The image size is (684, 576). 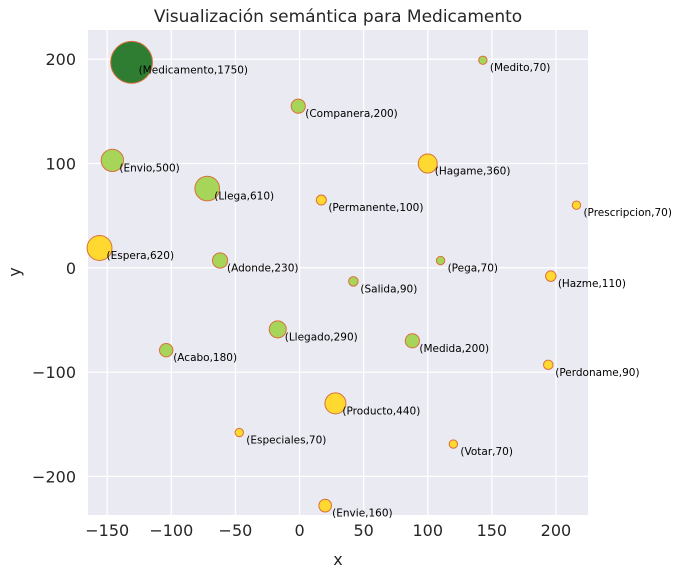 What do you see at coordinates (388, 289) in the screenshot?
I see `point-label: (Salida,90)` at bounding box center [388, 289].